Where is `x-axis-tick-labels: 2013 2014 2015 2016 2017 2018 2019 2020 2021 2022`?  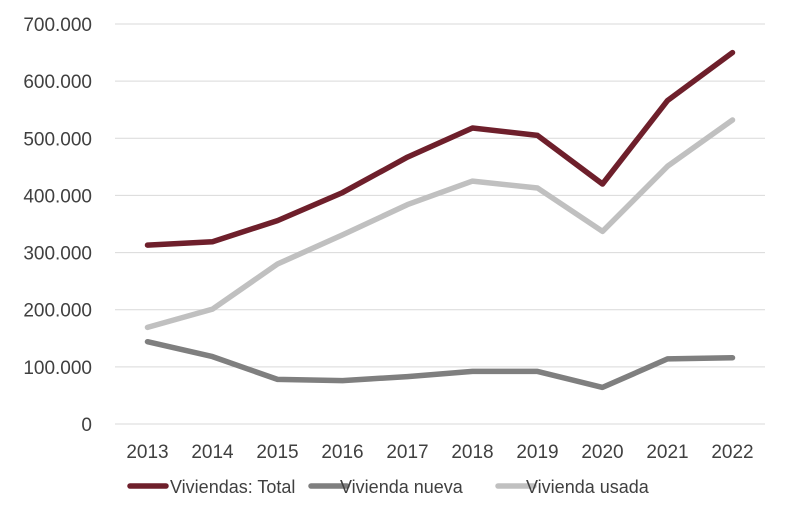 x-axis-tick-labels: 2013 2014 2015 2016 2017 2018 2019 2020 2021 2022 is located at coordinates (439, 452).